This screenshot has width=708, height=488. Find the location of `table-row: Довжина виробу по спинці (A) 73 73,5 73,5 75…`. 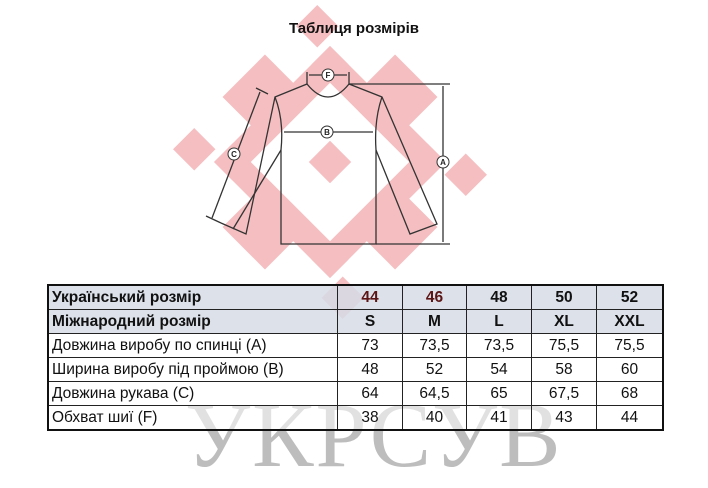

table-row: Довжина виробу по спинці (A) 73 73,5 73,5 75… is located at coordinates (355, 345).